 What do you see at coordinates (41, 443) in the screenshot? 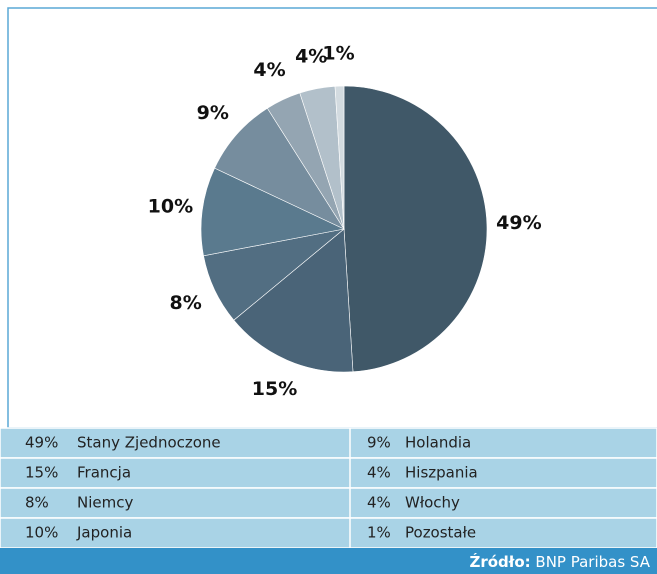
I see `table-value: 49%` at bounding box center [41, 443].